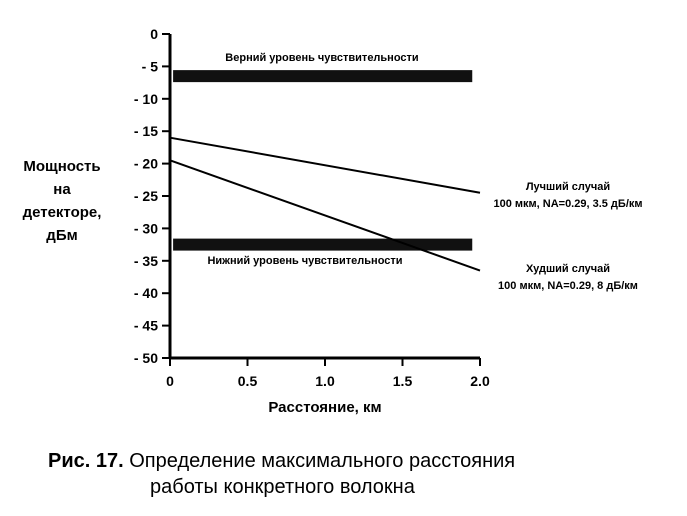 Image resolution: width=687 pixels, height=516 pixels. Describe the element at coordinates (568, 286) in the screenshot. I see `series-label-worst-details: 100 мкм, NA=0.29, 8 дБ/км` at that location.